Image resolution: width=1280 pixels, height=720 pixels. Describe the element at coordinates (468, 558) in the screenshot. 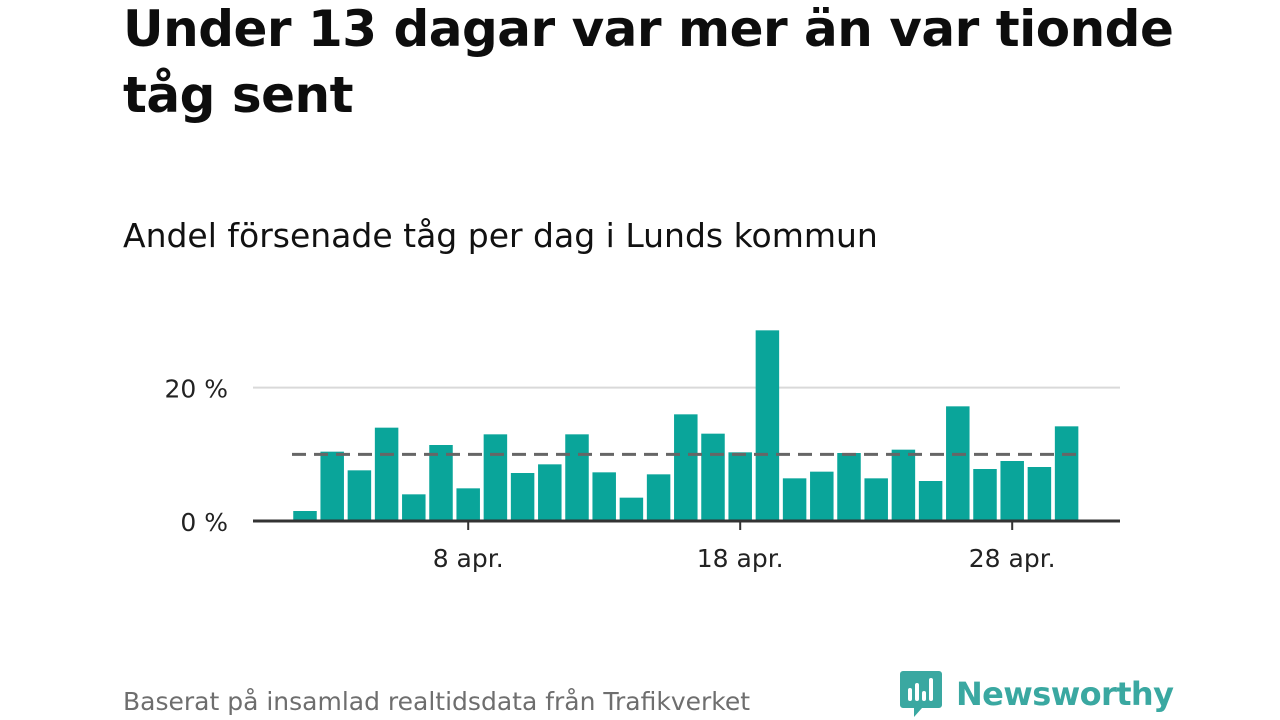

I see `x-tick-label: 8 apr.` at that location.